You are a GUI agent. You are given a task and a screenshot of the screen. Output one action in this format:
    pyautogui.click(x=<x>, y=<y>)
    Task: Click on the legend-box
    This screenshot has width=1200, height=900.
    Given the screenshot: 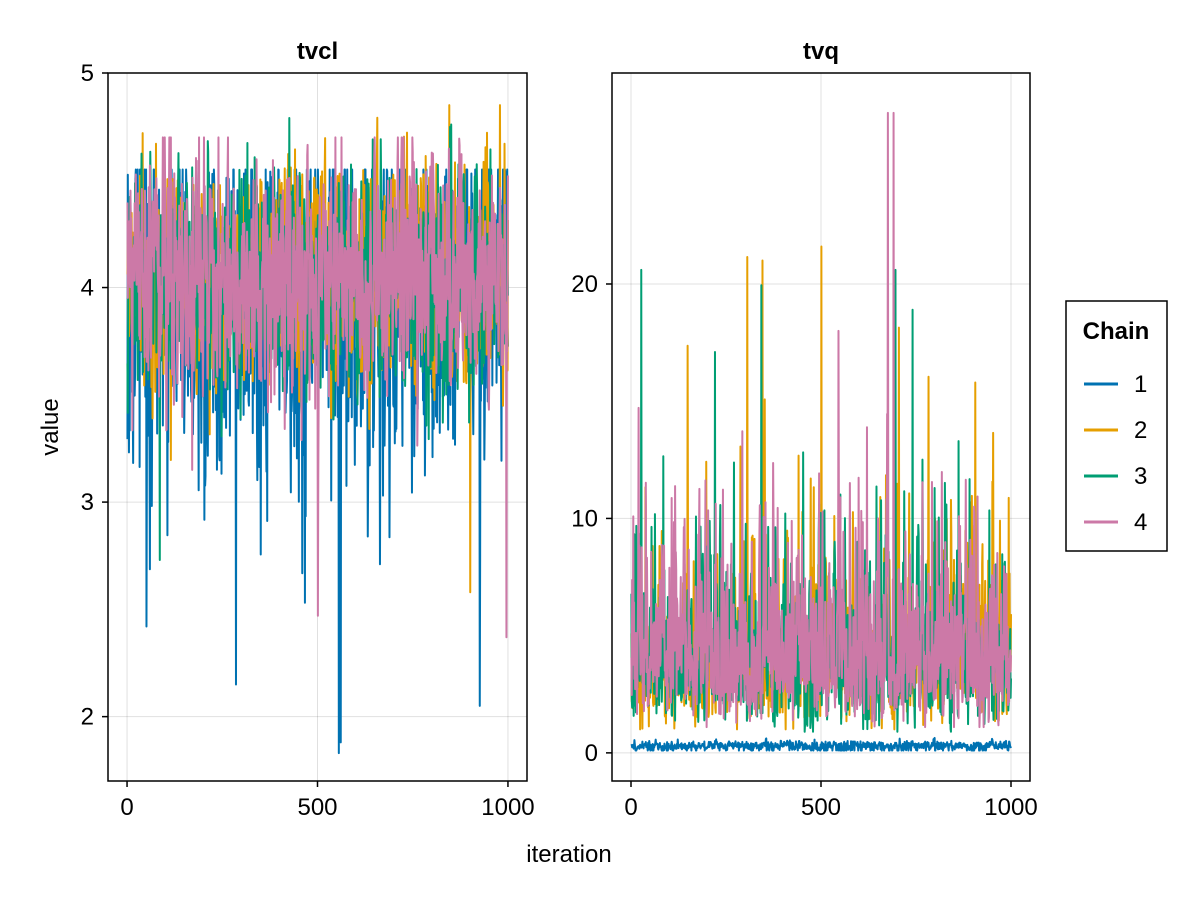 What is the action you would take?
    pyautogui.click(x=1116, y=426)
    